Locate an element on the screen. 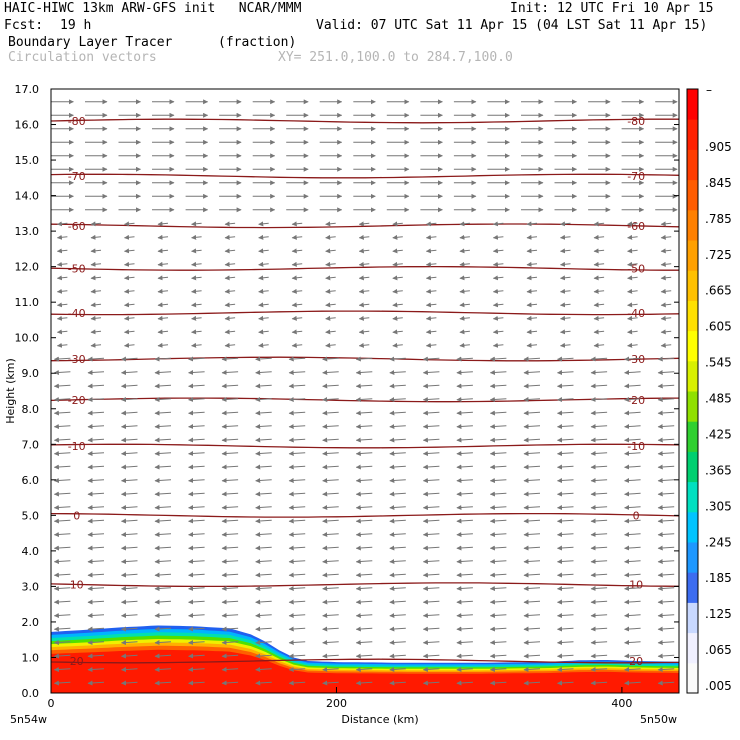  contour-label: -60 is located at coordinates (77, 226).